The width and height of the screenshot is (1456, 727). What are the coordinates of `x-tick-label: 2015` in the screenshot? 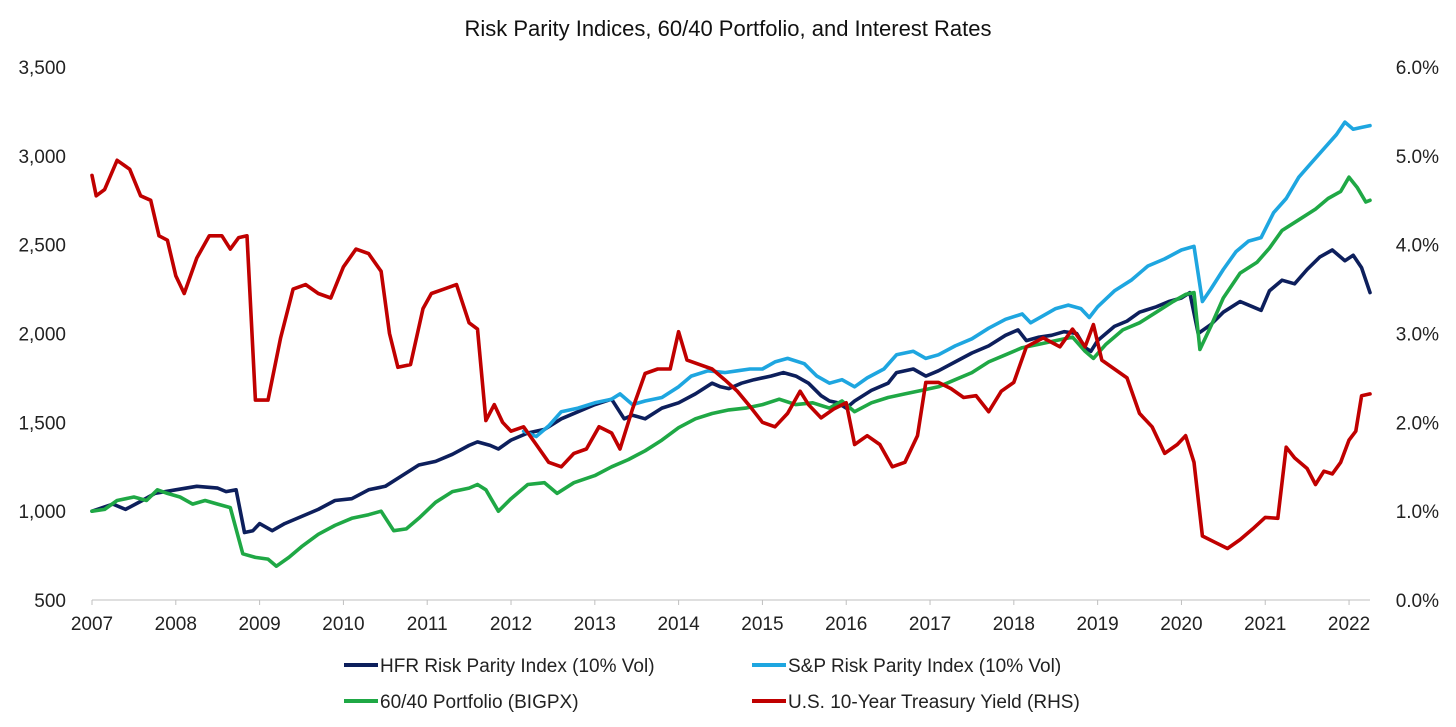 It's located at (762, 624).